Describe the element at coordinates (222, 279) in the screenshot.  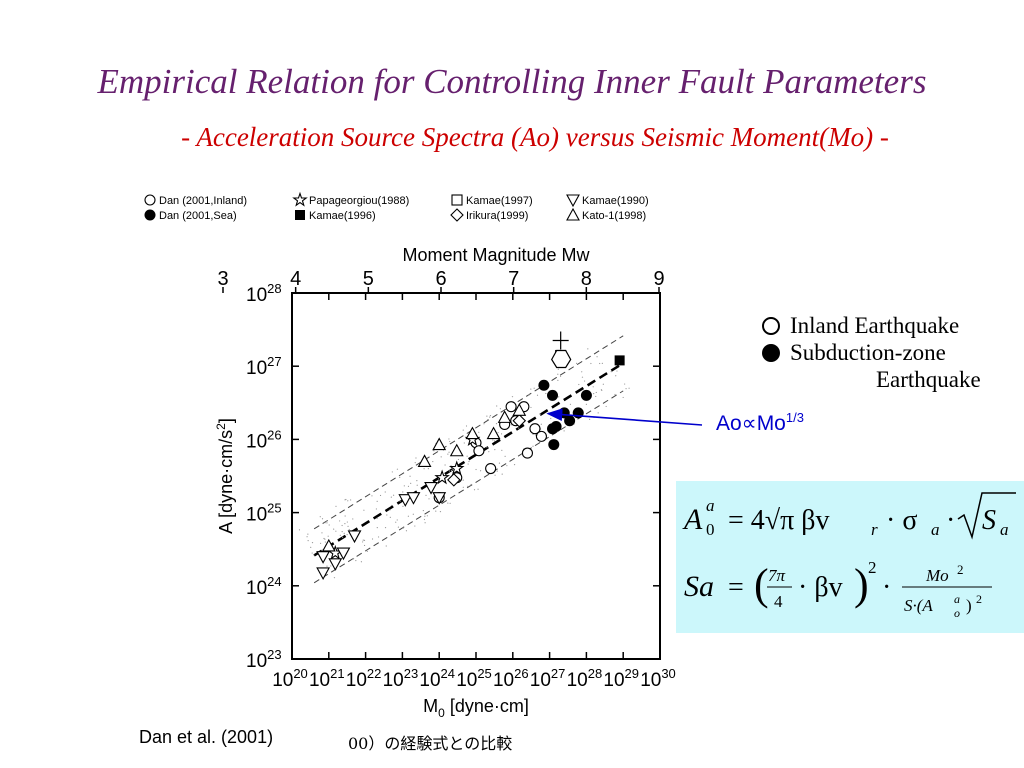
I see `mw-tick-label: 3` at that location.